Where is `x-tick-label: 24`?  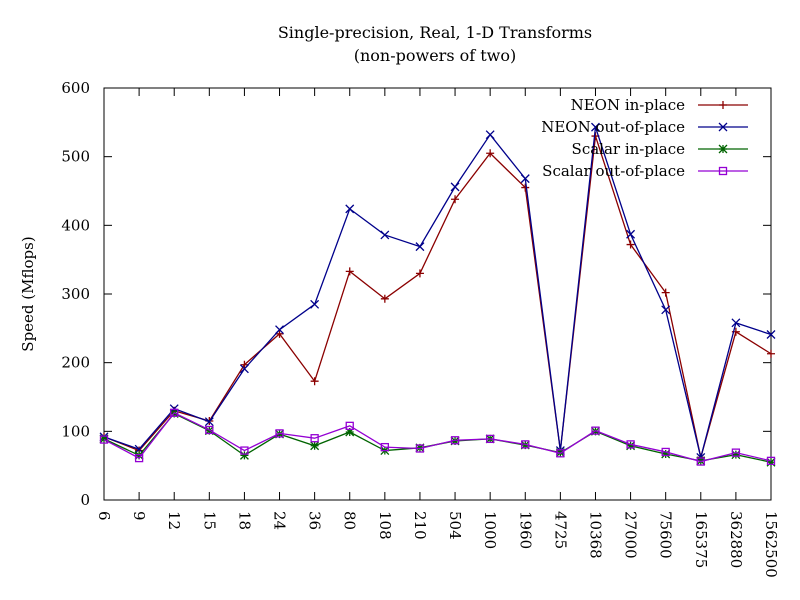
x-tick-label: 24 is located at coordinates (280, 520).